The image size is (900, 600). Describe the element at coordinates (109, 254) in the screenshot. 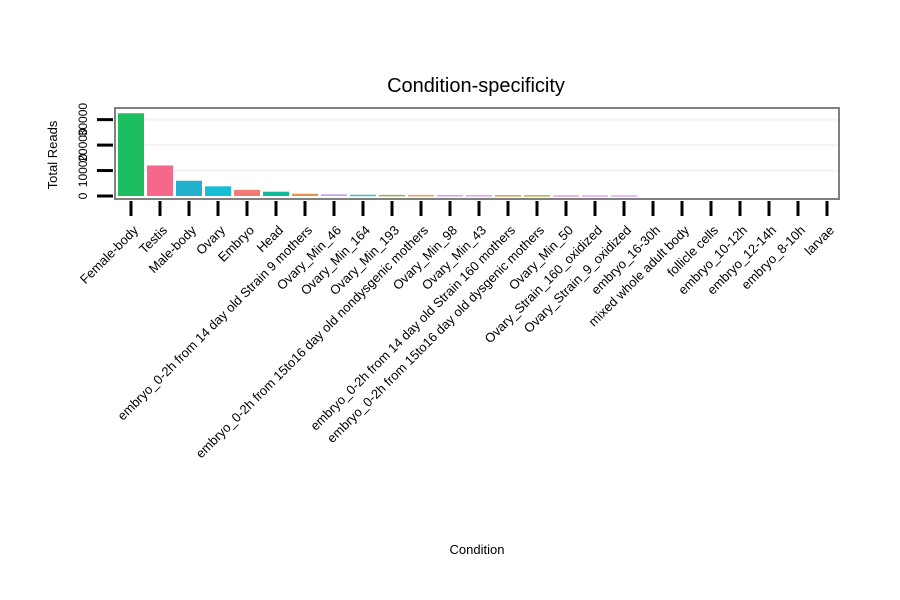

I see `x-tick-label: Female-body` at that location.